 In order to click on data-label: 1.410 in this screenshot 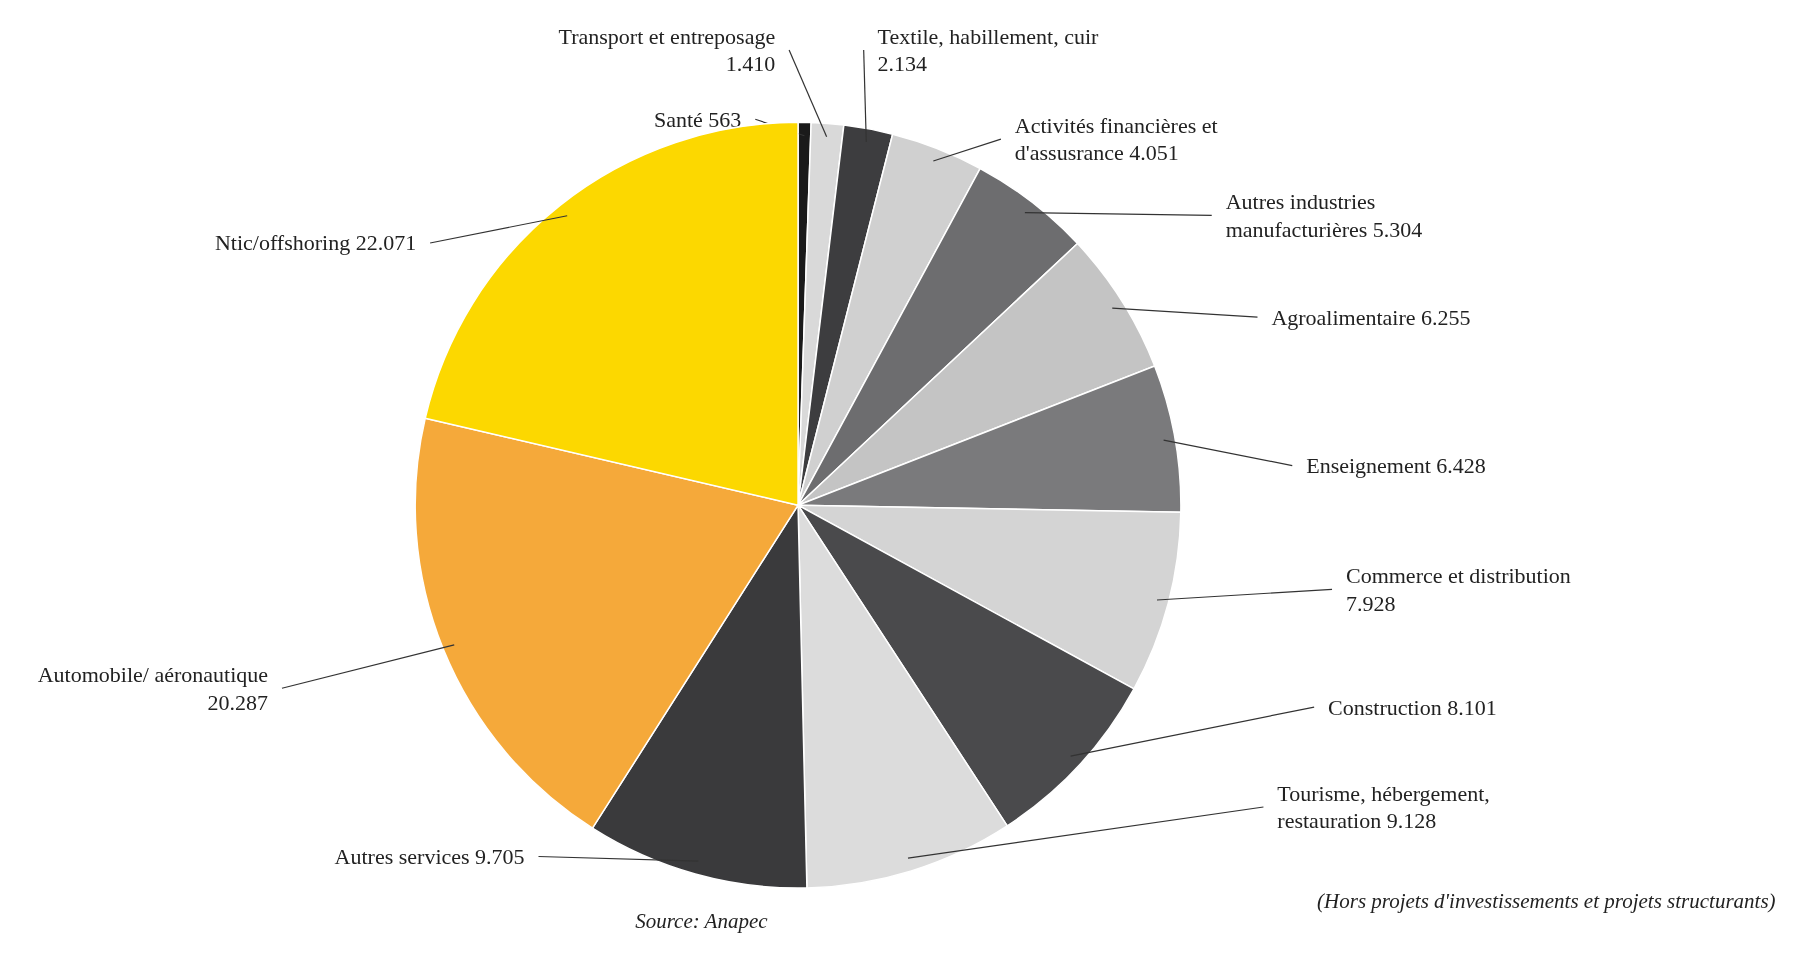, I will do `click(750, 64)`.